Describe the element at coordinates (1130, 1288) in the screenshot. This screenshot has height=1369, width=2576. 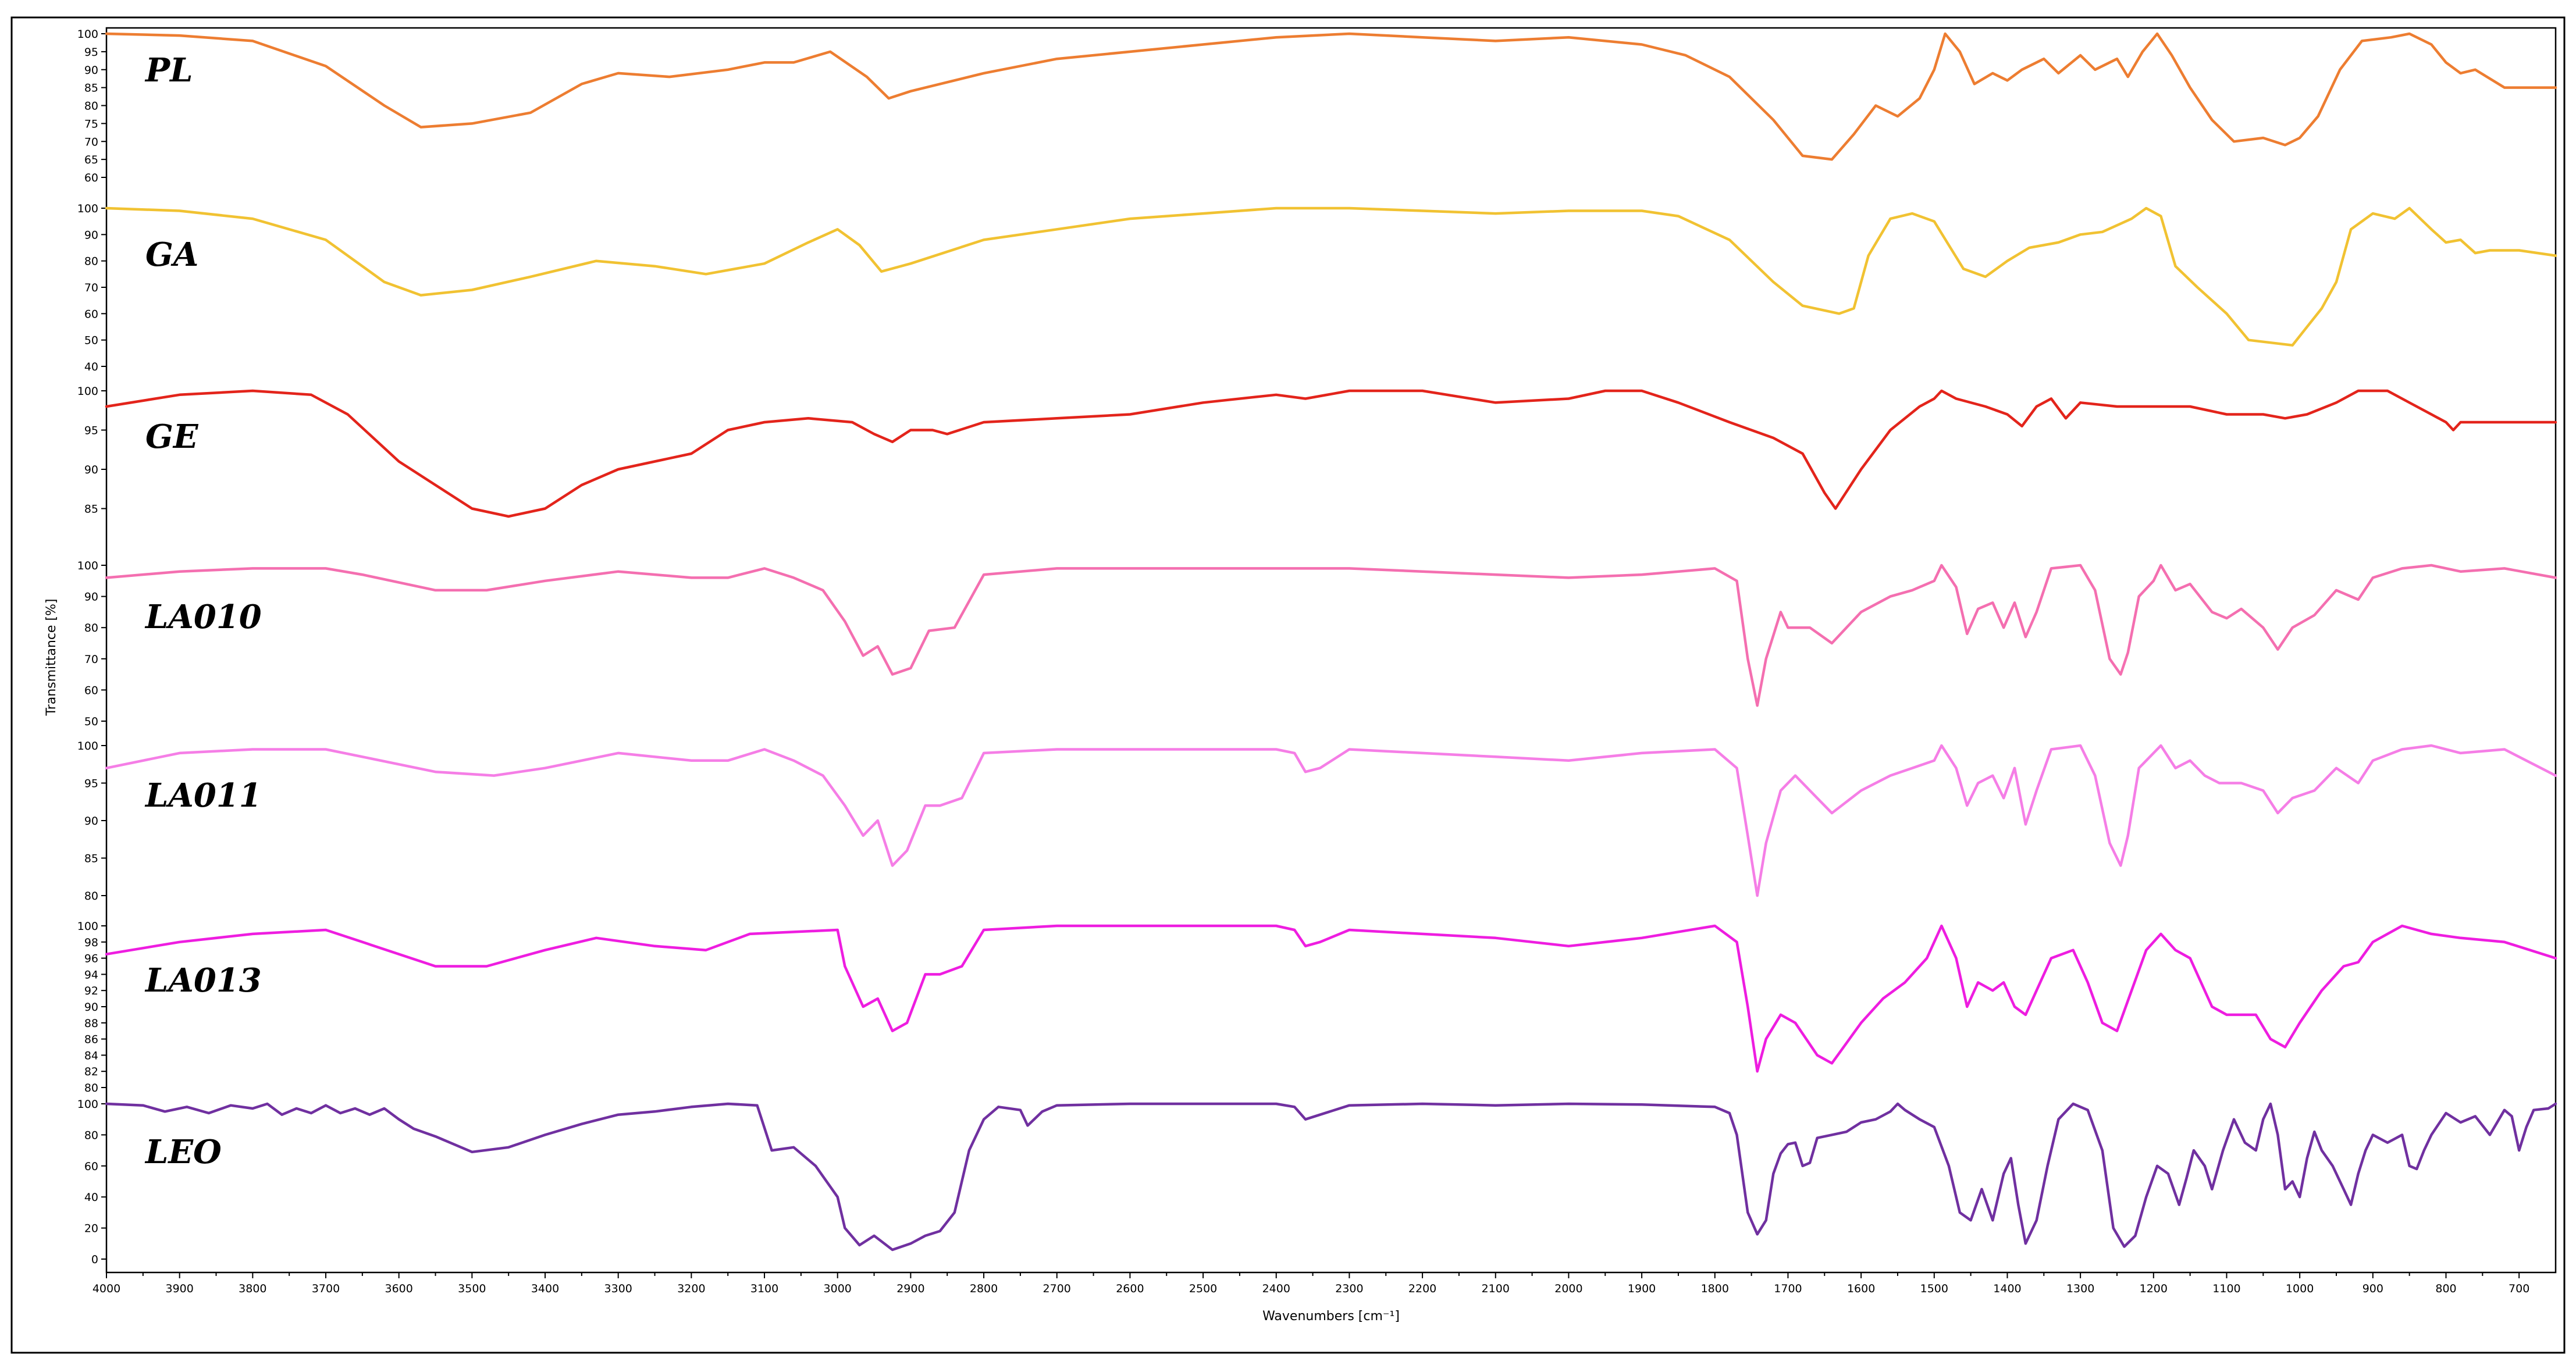
I see `x-tick-label: 2600` at that location.